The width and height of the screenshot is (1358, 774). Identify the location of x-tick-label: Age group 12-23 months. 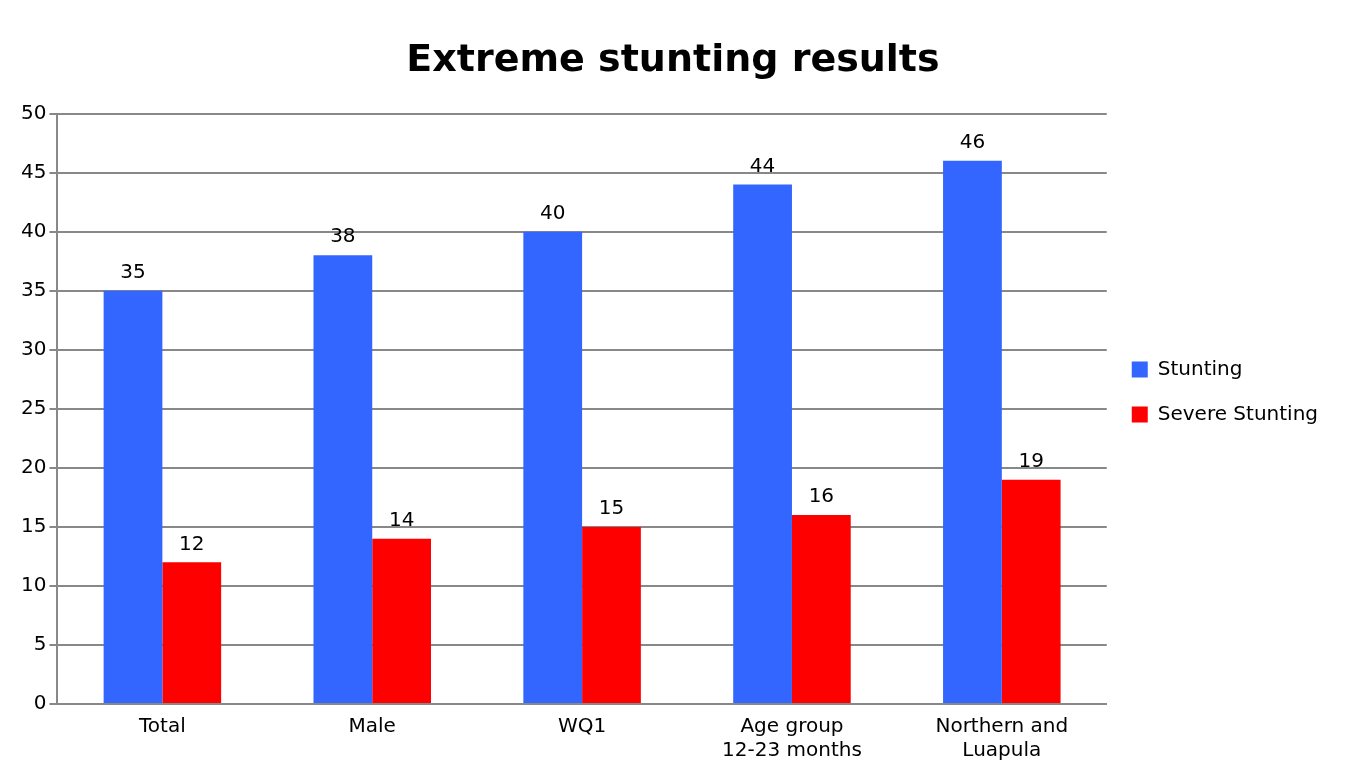
(792, 737).